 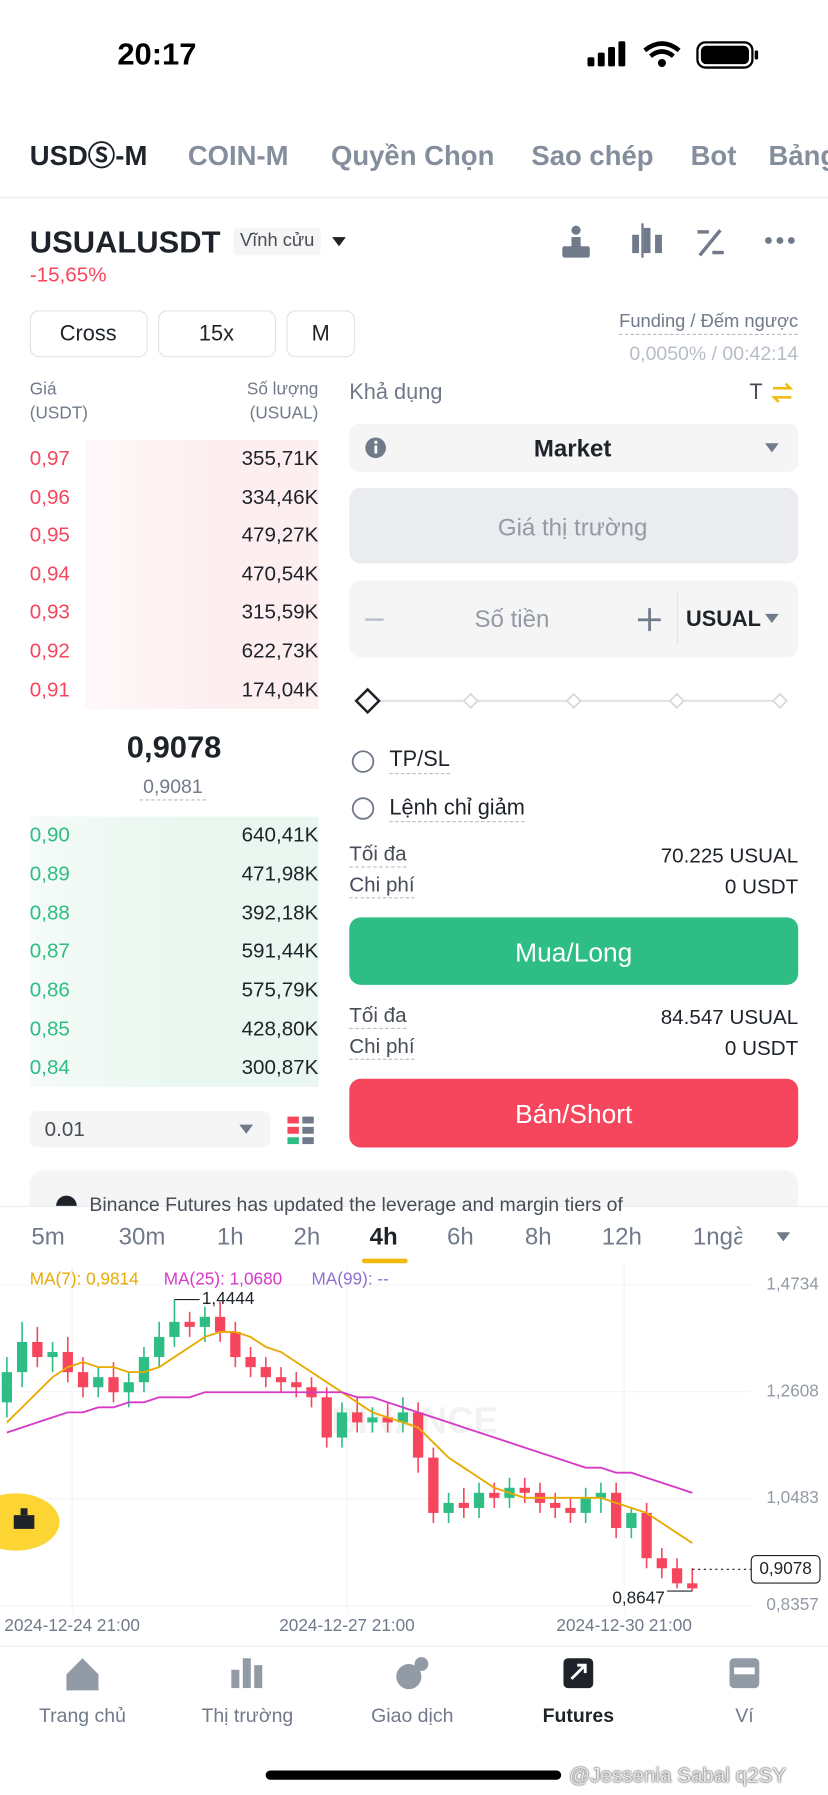 I want to click on status-icons, so click(x=673, y=55).